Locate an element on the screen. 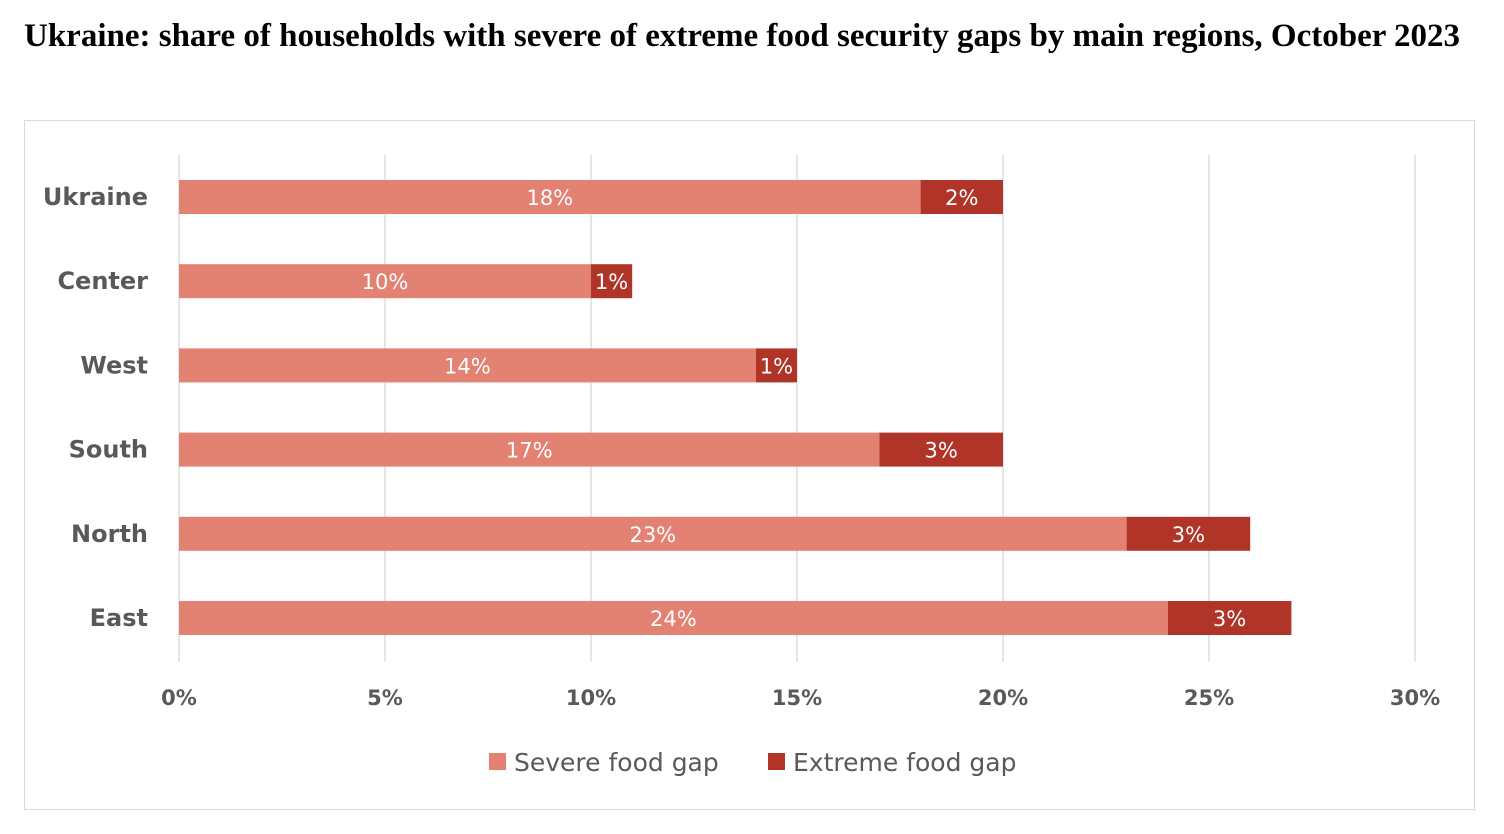 The width and height of the screenshot is (1504, 834). x-tick-label: 15% is located at coordinates (797, 698).